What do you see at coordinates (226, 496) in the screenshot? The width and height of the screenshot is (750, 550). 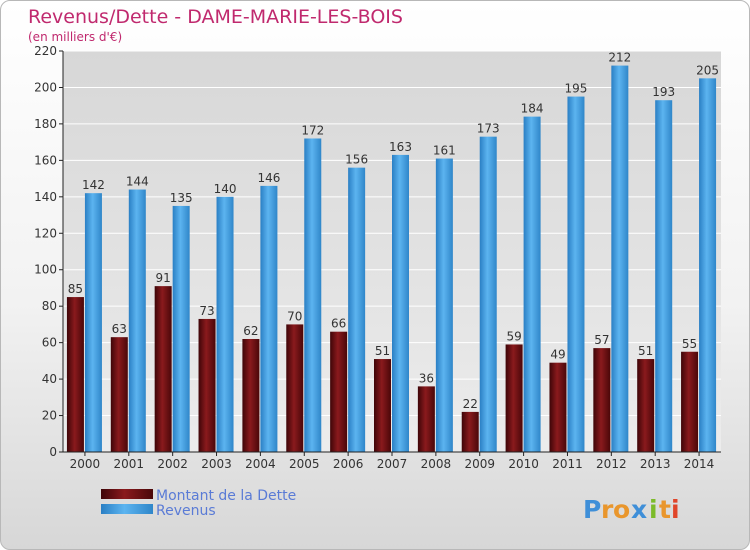 I see `legend-label-dette: Montant de la Dette` at bounding box center [226, 496].